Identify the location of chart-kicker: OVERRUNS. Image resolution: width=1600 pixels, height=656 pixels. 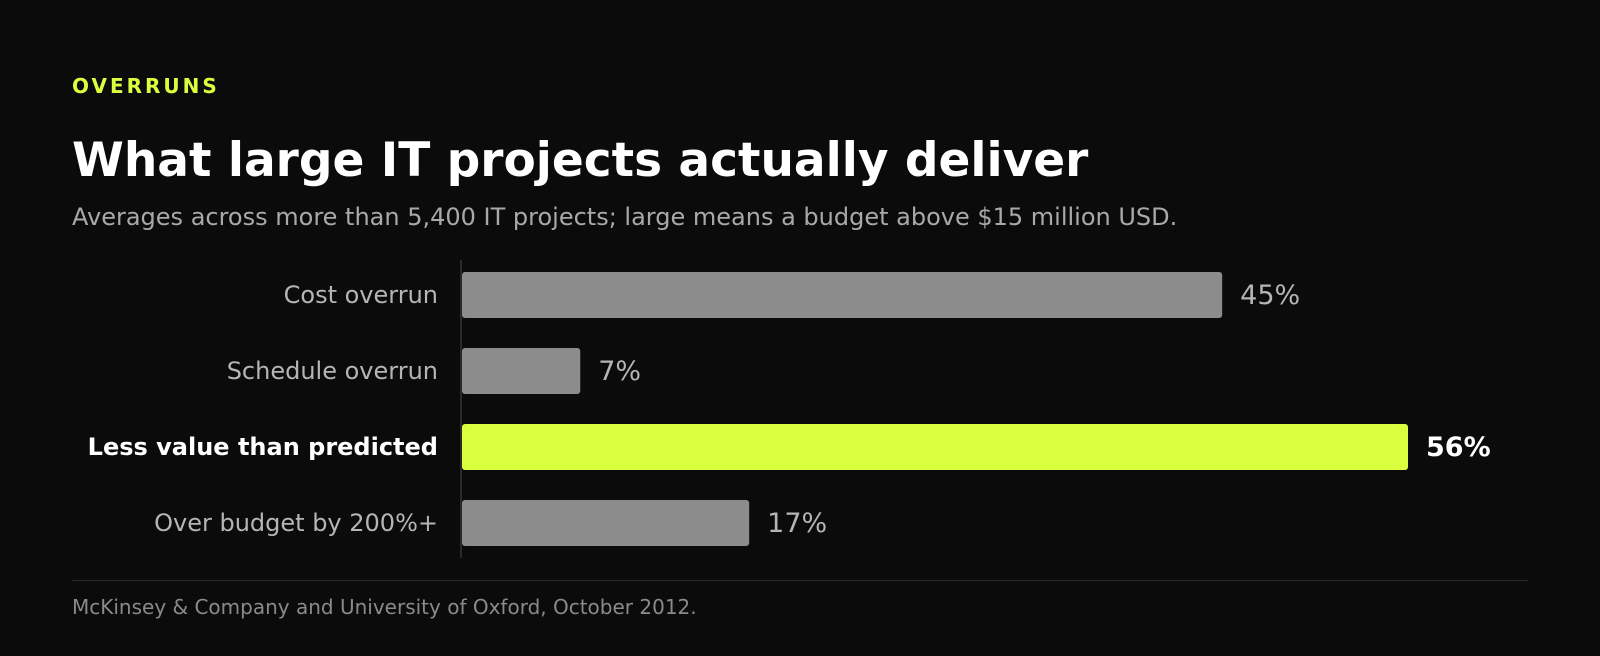
(146, 86).